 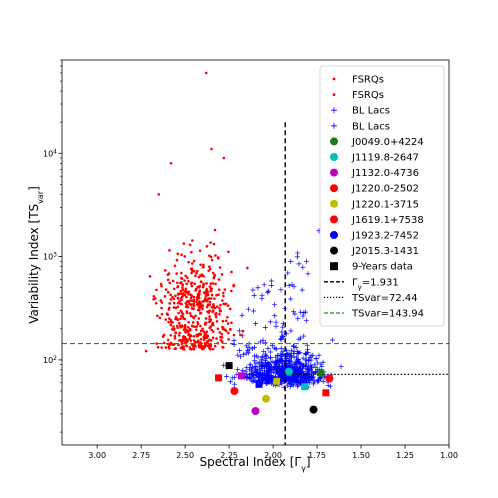 I want to click on source-9yr-square, so click(x=326, y=393).